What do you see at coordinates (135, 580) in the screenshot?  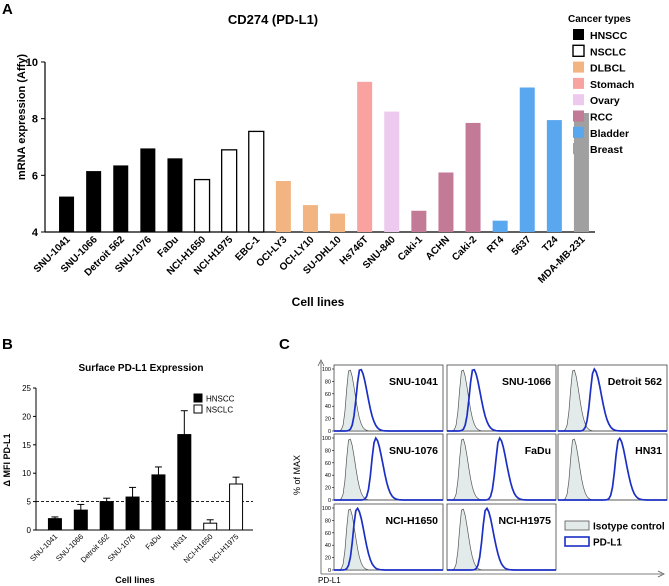 I see `chart-b-x-label: Cell lines` at bounding box center [135, 580].